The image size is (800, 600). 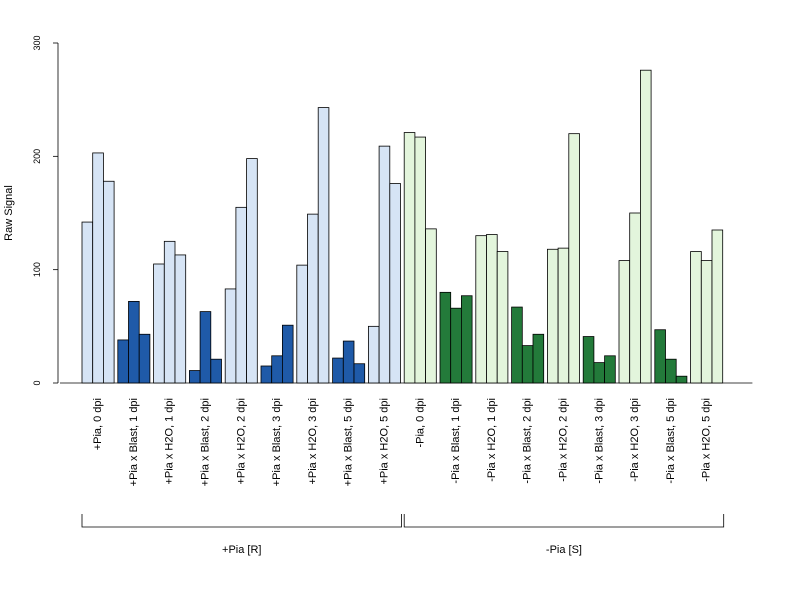 I want to click on category-label: -Pia, 0 dpi, so click(x=420, y=423).